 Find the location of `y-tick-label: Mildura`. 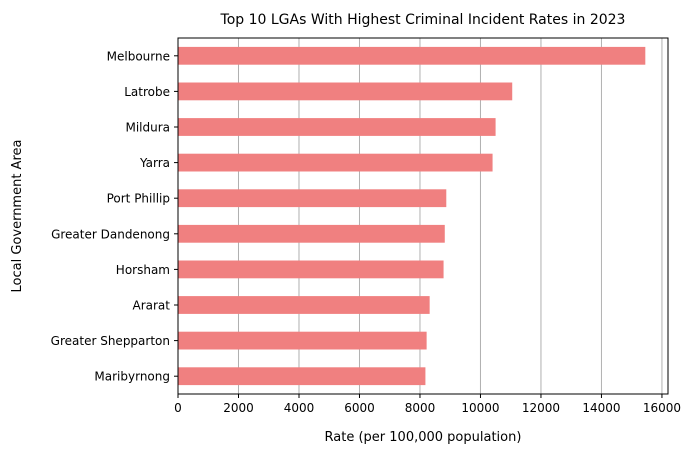

y-tick-label: Mildura is located at coordinates (147, 128).